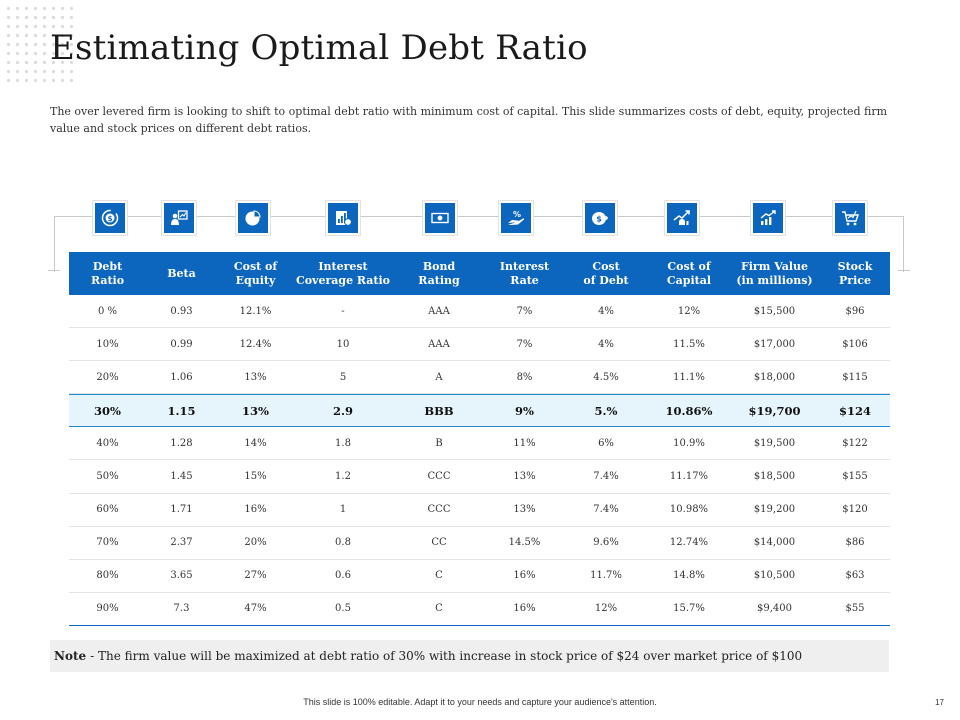 The width and height of the screenshot is (960, 720). I want to click on note-label: Note, so click(70, 656).